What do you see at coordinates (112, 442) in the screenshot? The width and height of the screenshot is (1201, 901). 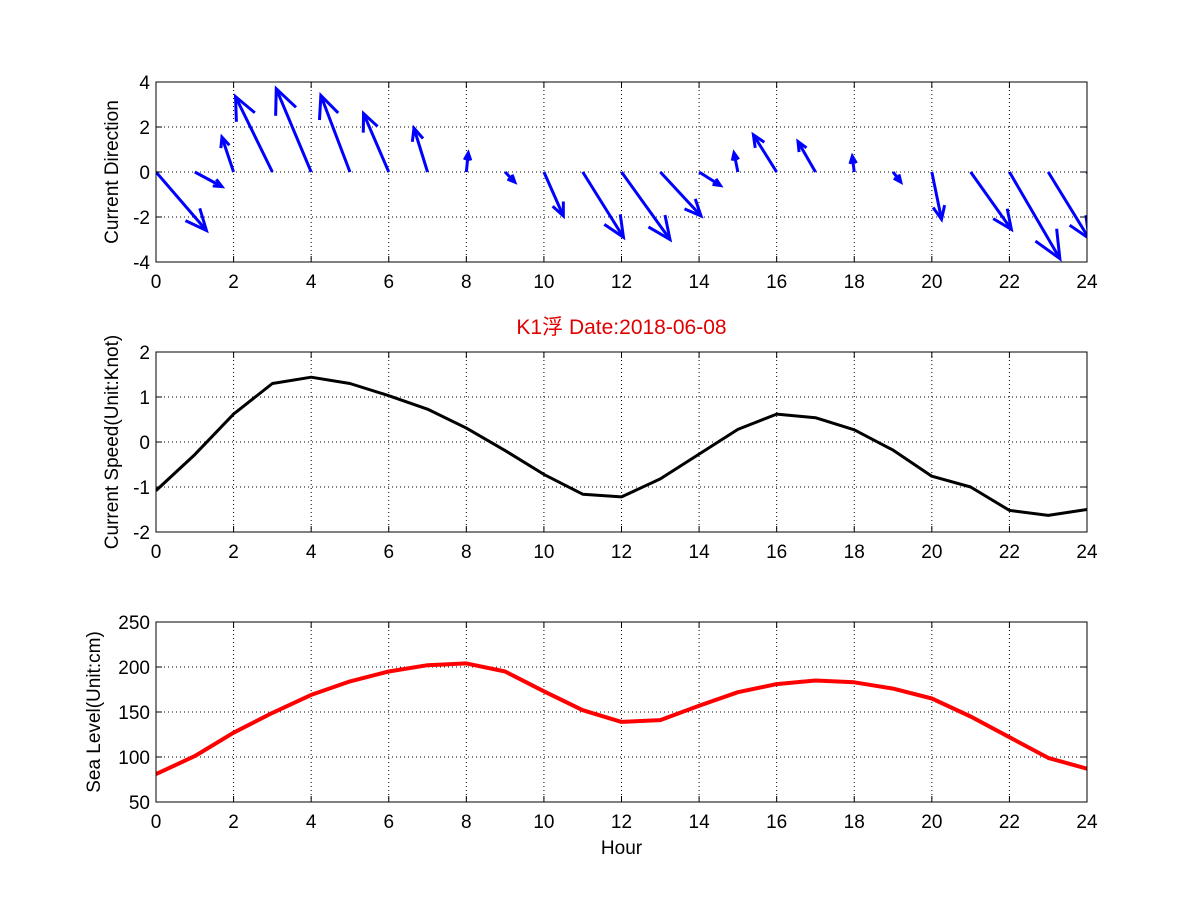 I see `y-axis-label: Current Speed(Unit:Knot)` at bounding box center [112, 442].